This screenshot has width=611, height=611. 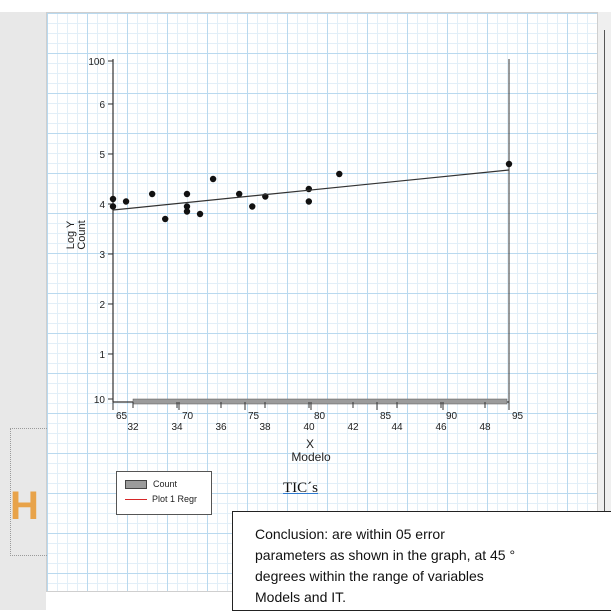 I want to click on regression-line, so click(x=311, y=190).